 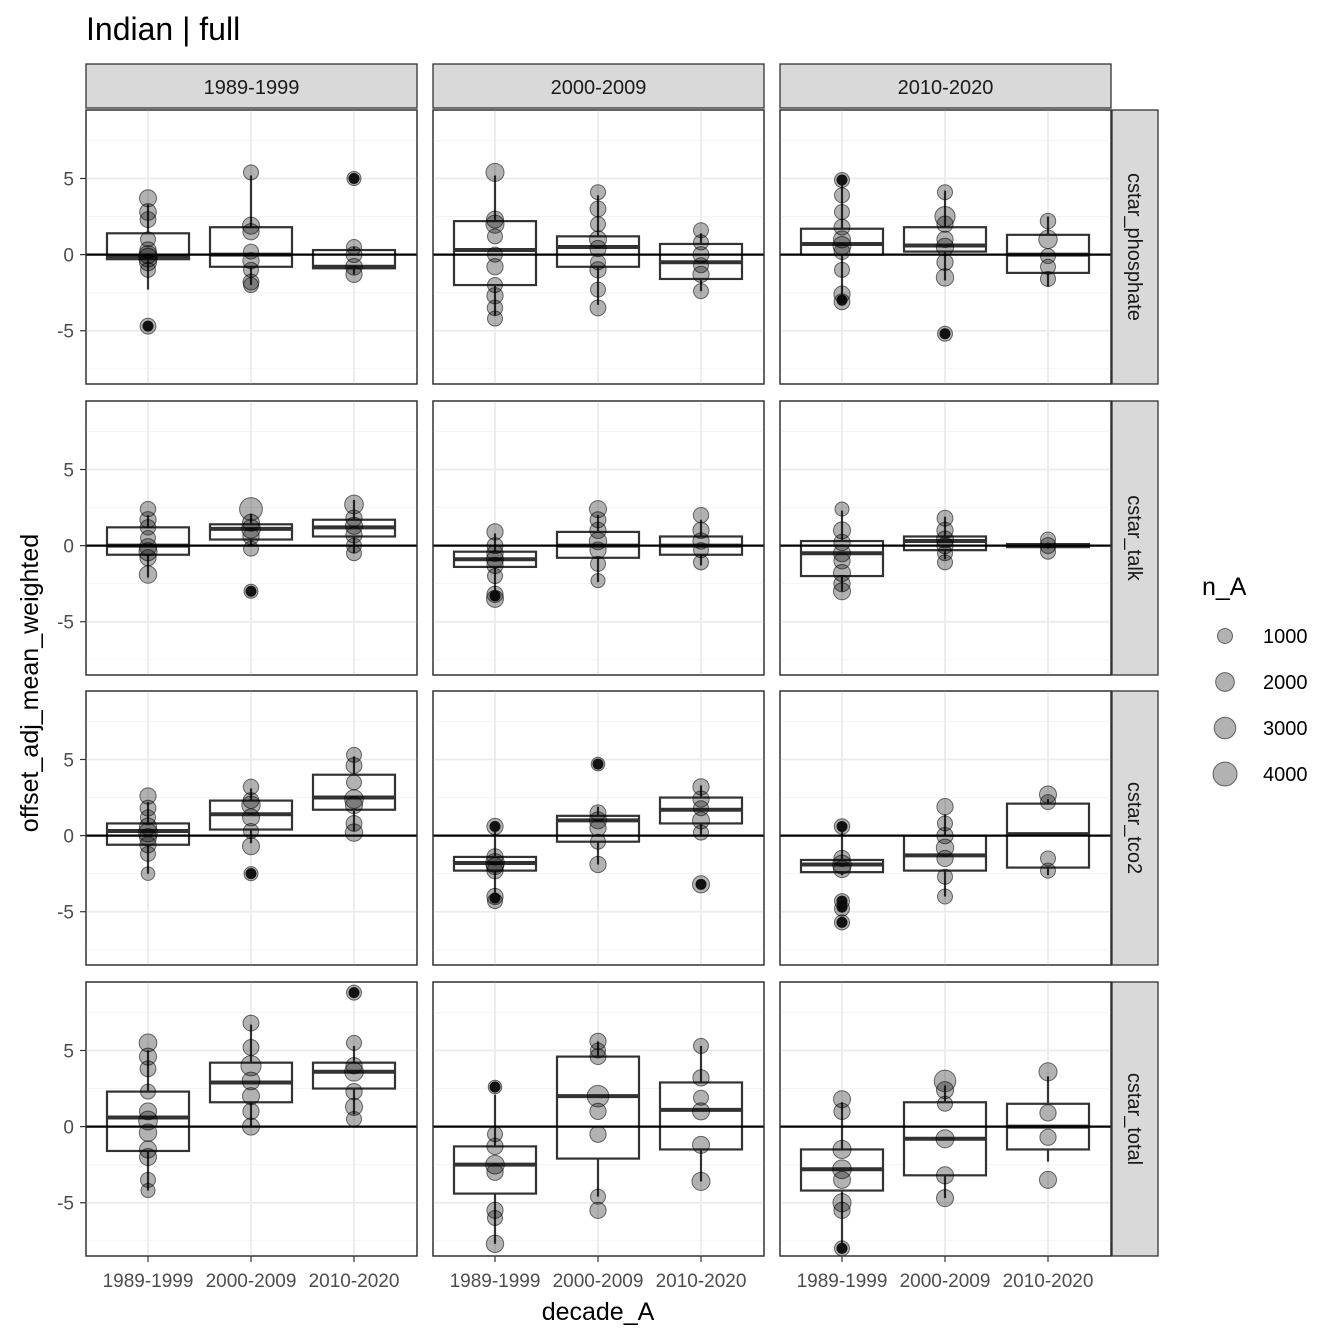 What do you see at coordinates (251, 1281) in the screenshot?
I see `x-tick-label: 2000-2009` at bounding box center [251, 1281].